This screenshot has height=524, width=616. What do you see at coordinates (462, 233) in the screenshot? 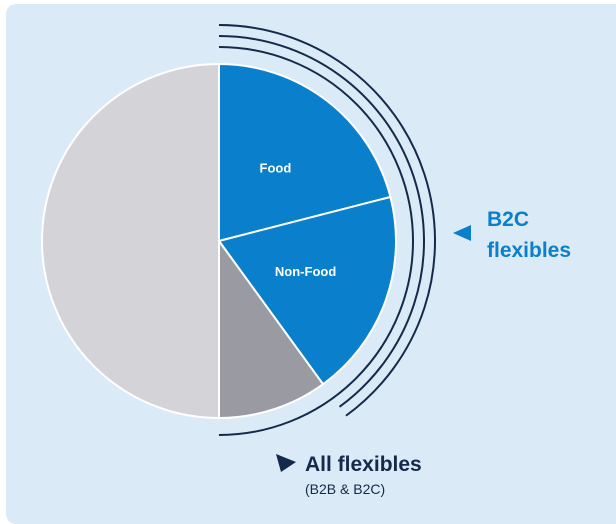
I see `b2c-arrow-icon` at bounding box center [462, 233].